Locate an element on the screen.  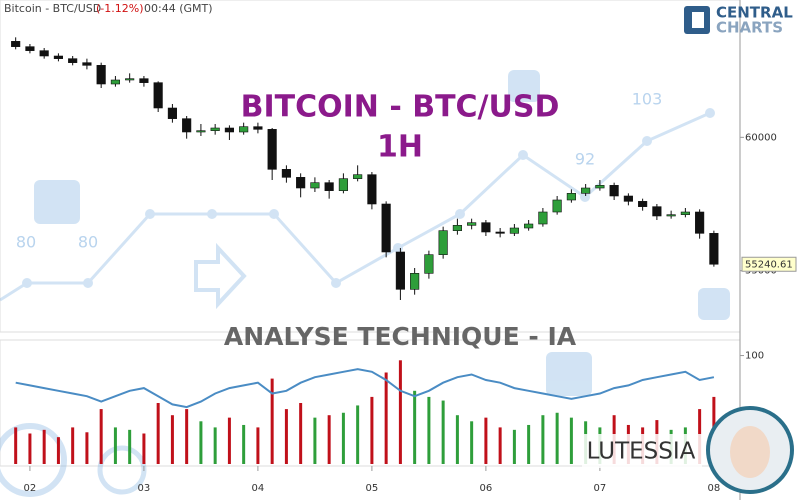
avatar-face is located at coordinates (750, 452).